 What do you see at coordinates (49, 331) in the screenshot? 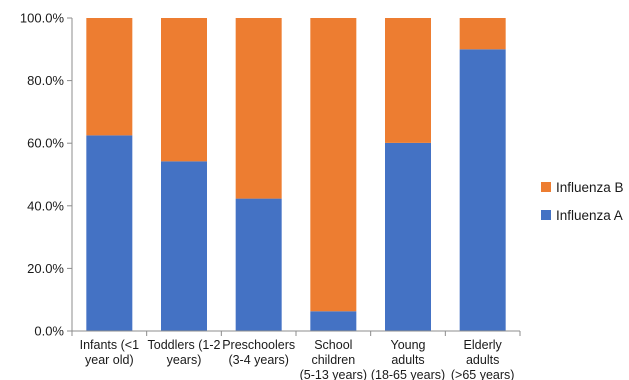
I see `y-tick-label: 0.0%` at bounding box center [49, 331].